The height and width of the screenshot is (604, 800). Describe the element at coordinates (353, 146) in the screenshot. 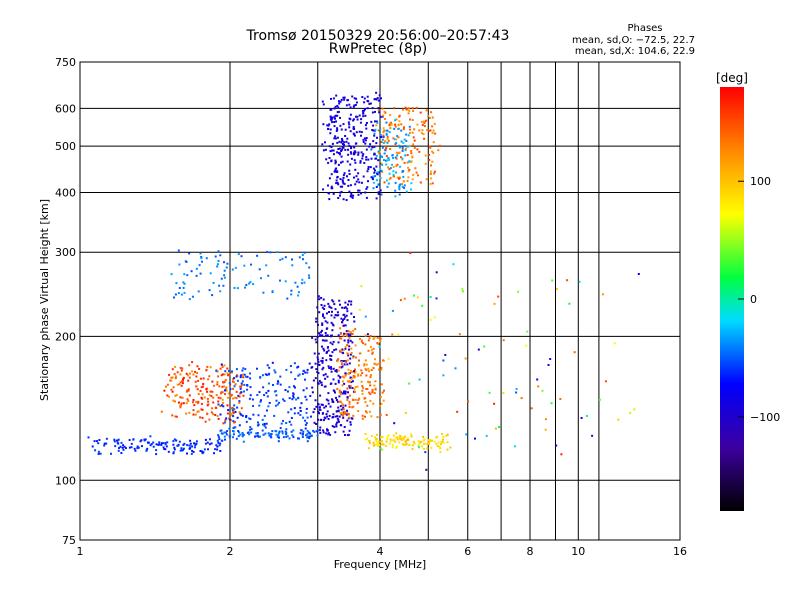

I see `series-points` at that location.